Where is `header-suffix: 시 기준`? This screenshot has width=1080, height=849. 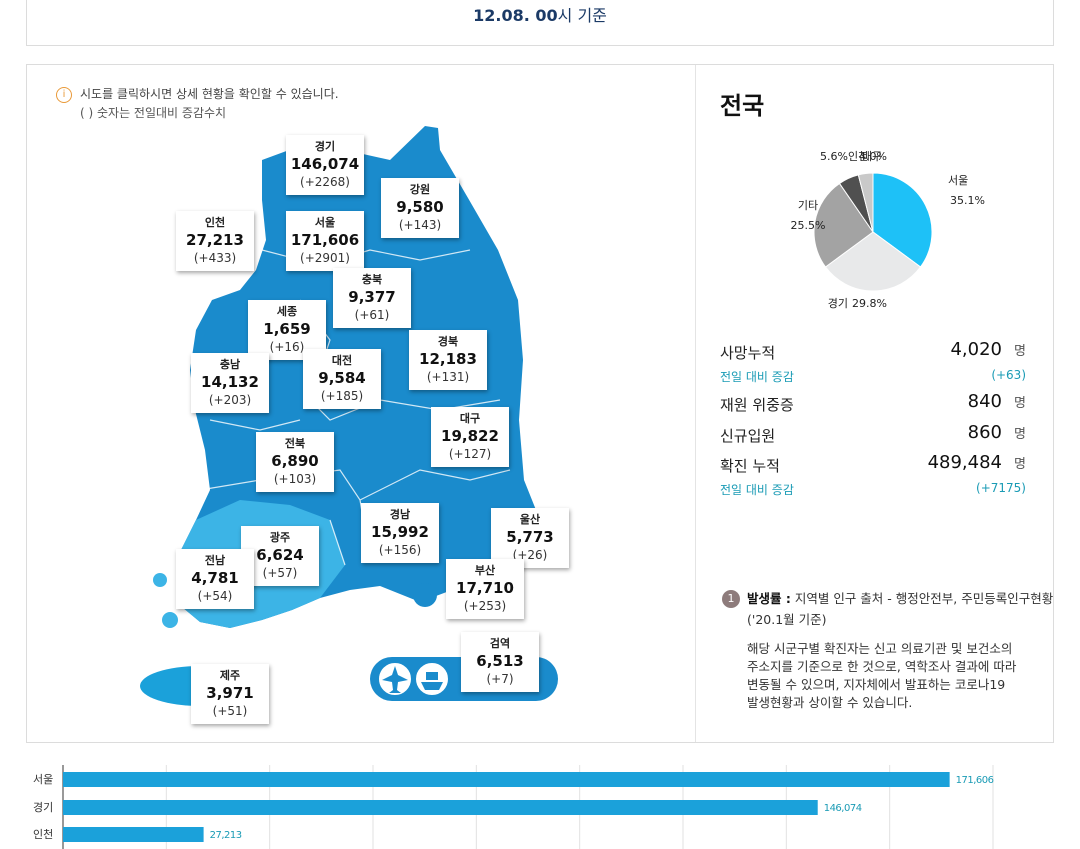 header-suffix: 시 기준 is located at coordinates (582, 15).